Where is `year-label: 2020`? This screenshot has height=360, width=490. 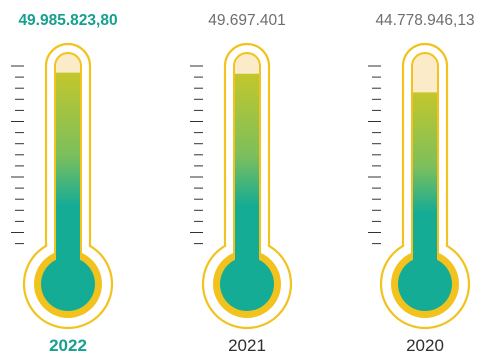 year-label: 2020 is located at coordinates (425, 345).